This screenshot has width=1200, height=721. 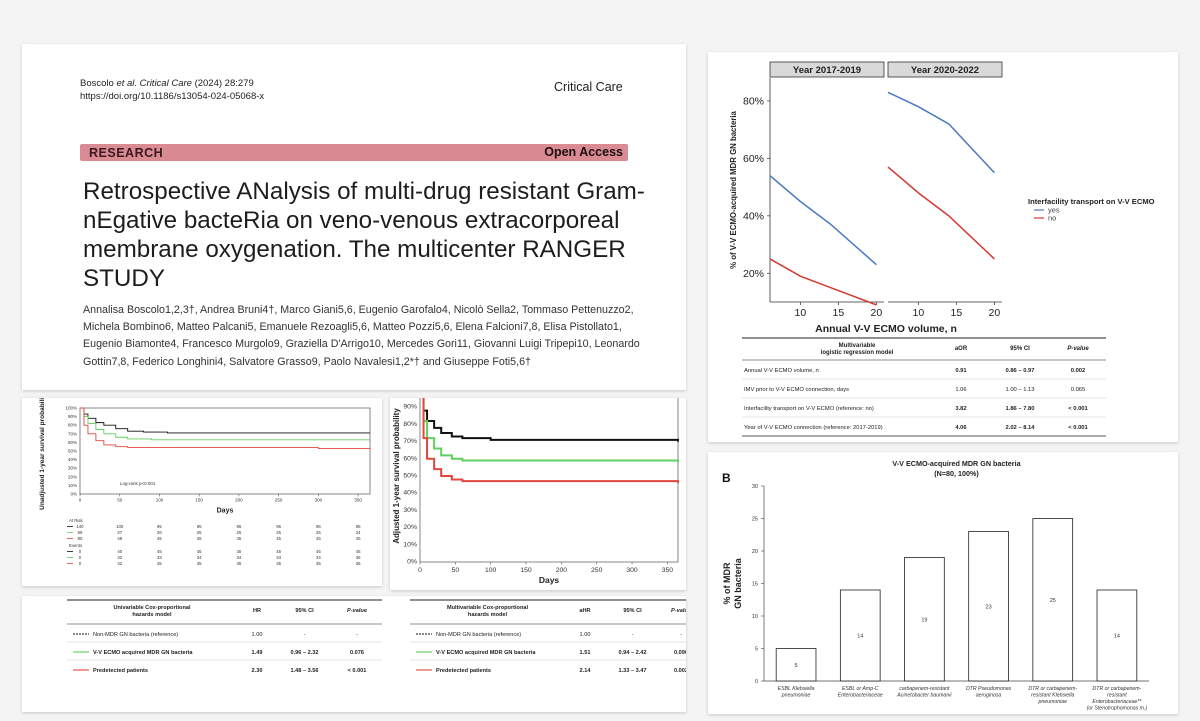 I want to click on y-tick-label: 20, so click(x=755, y=552).